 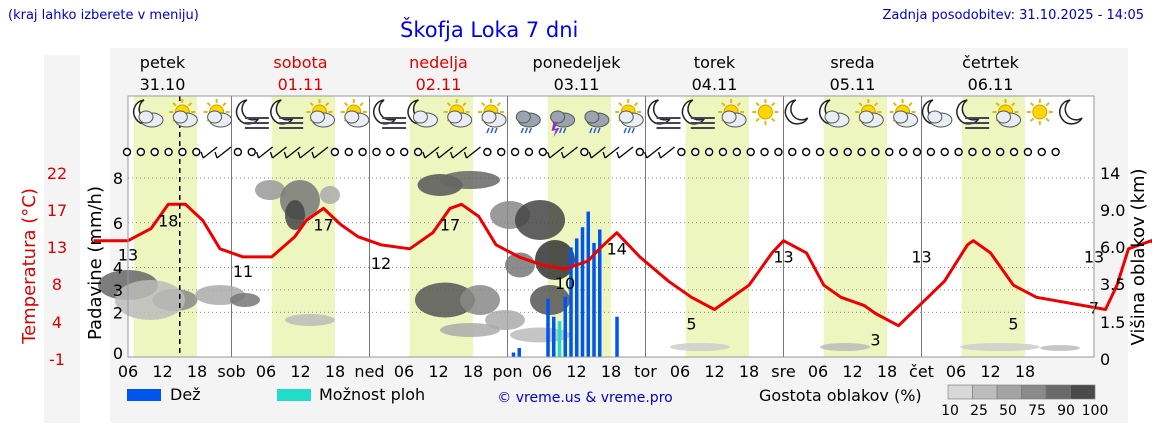 I want to click on copyright-link: © vreme.us & vreme.pro, so click(x=584, y=398).